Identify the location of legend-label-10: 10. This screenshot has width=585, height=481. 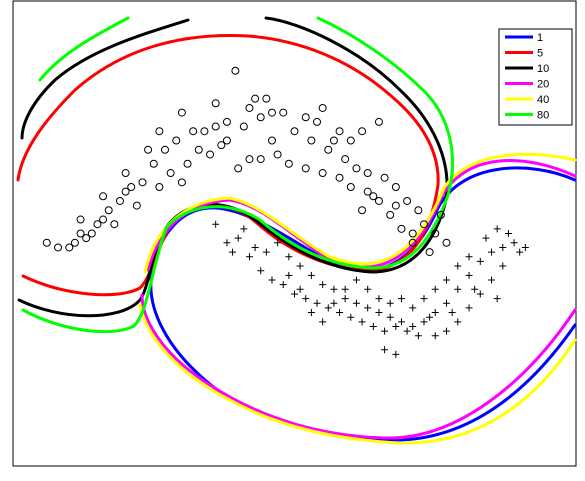
(543, 69).